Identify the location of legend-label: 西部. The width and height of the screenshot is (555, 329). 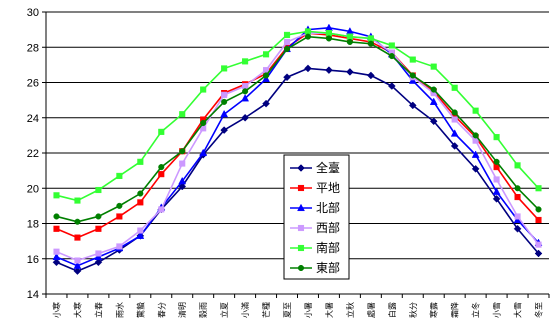
(328, 227).